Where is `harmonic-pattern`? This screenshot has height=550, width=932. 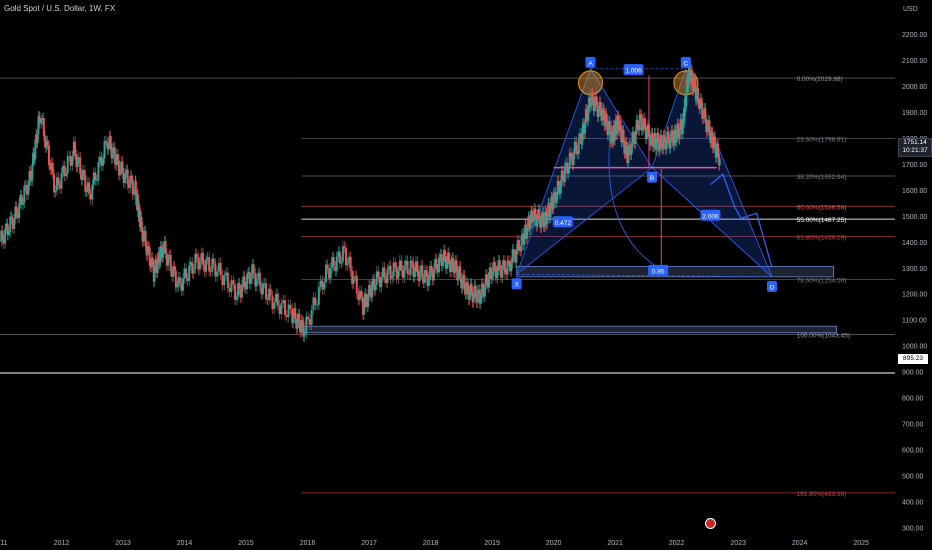 harmonic-pattern is located at coordinates (644, 172).